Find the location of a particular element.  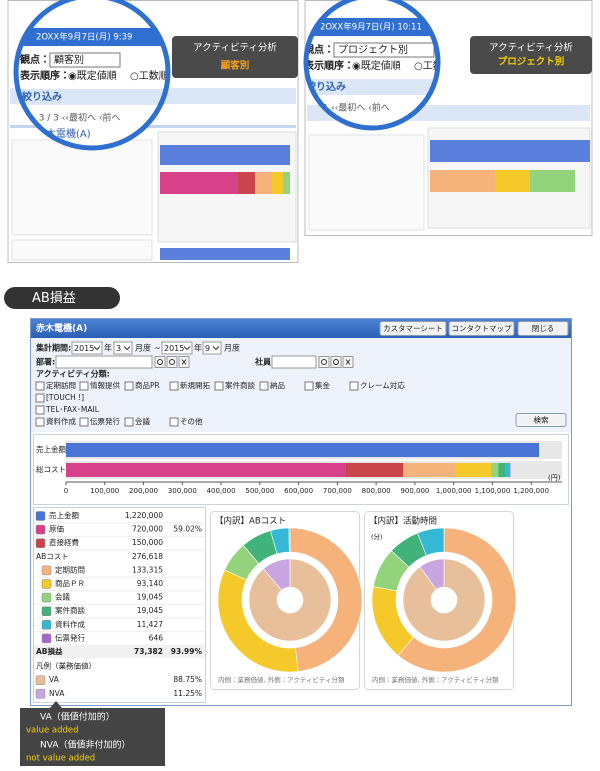

window-button-label: 閉じる is located at coordinates (543, 328).